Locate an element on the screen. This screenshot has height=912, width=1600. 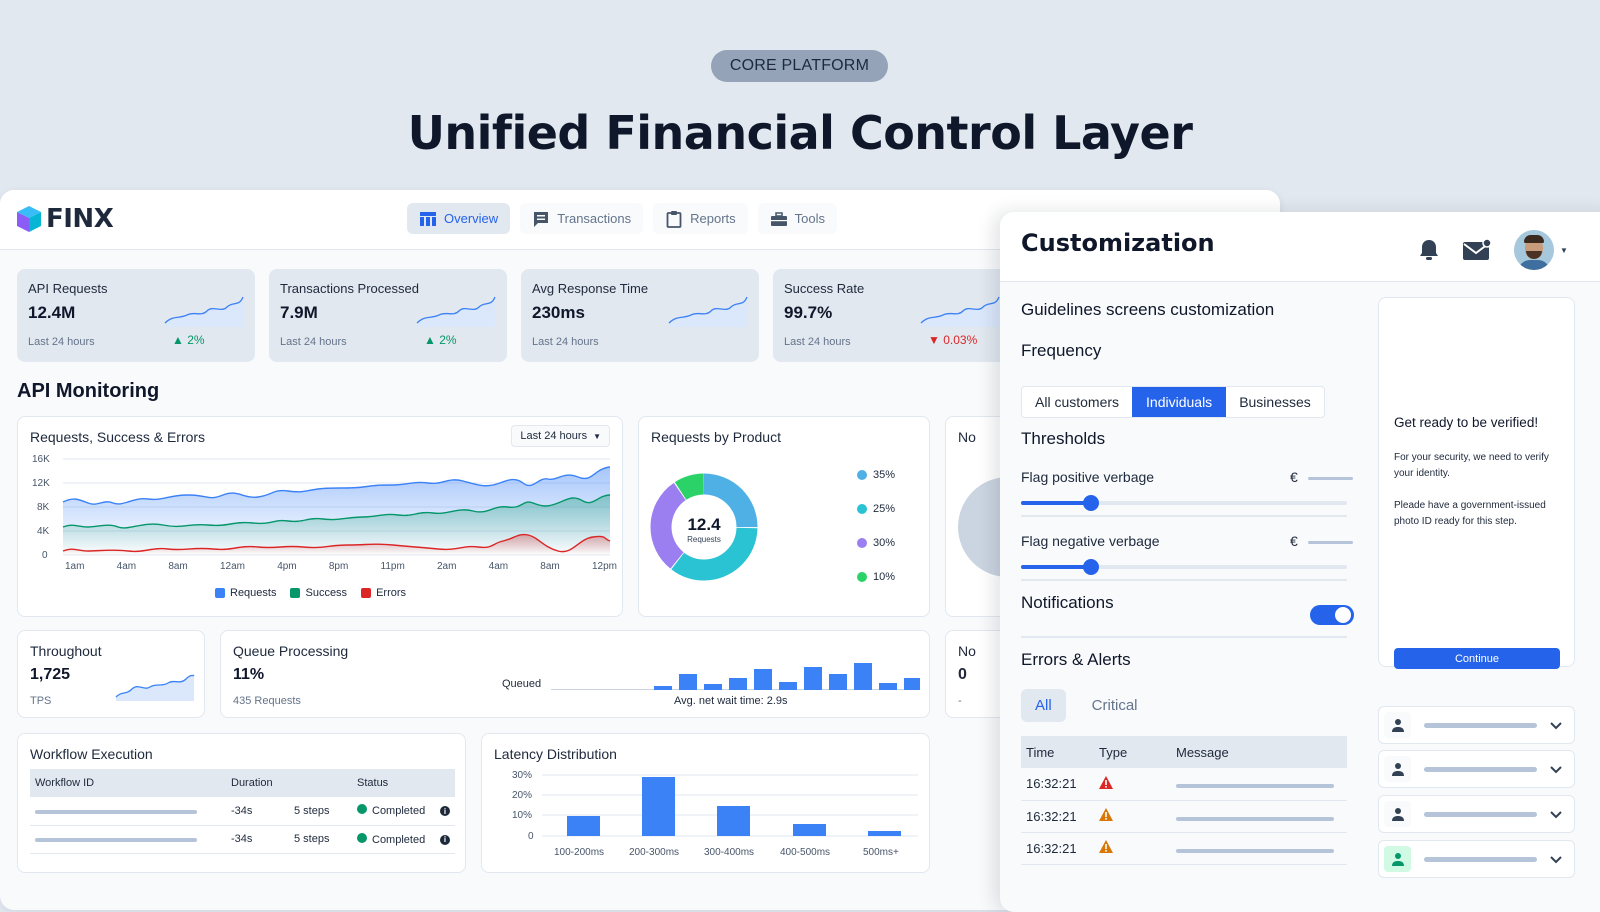
svg-text: 300-400ms is located at coordinates (729, 852).